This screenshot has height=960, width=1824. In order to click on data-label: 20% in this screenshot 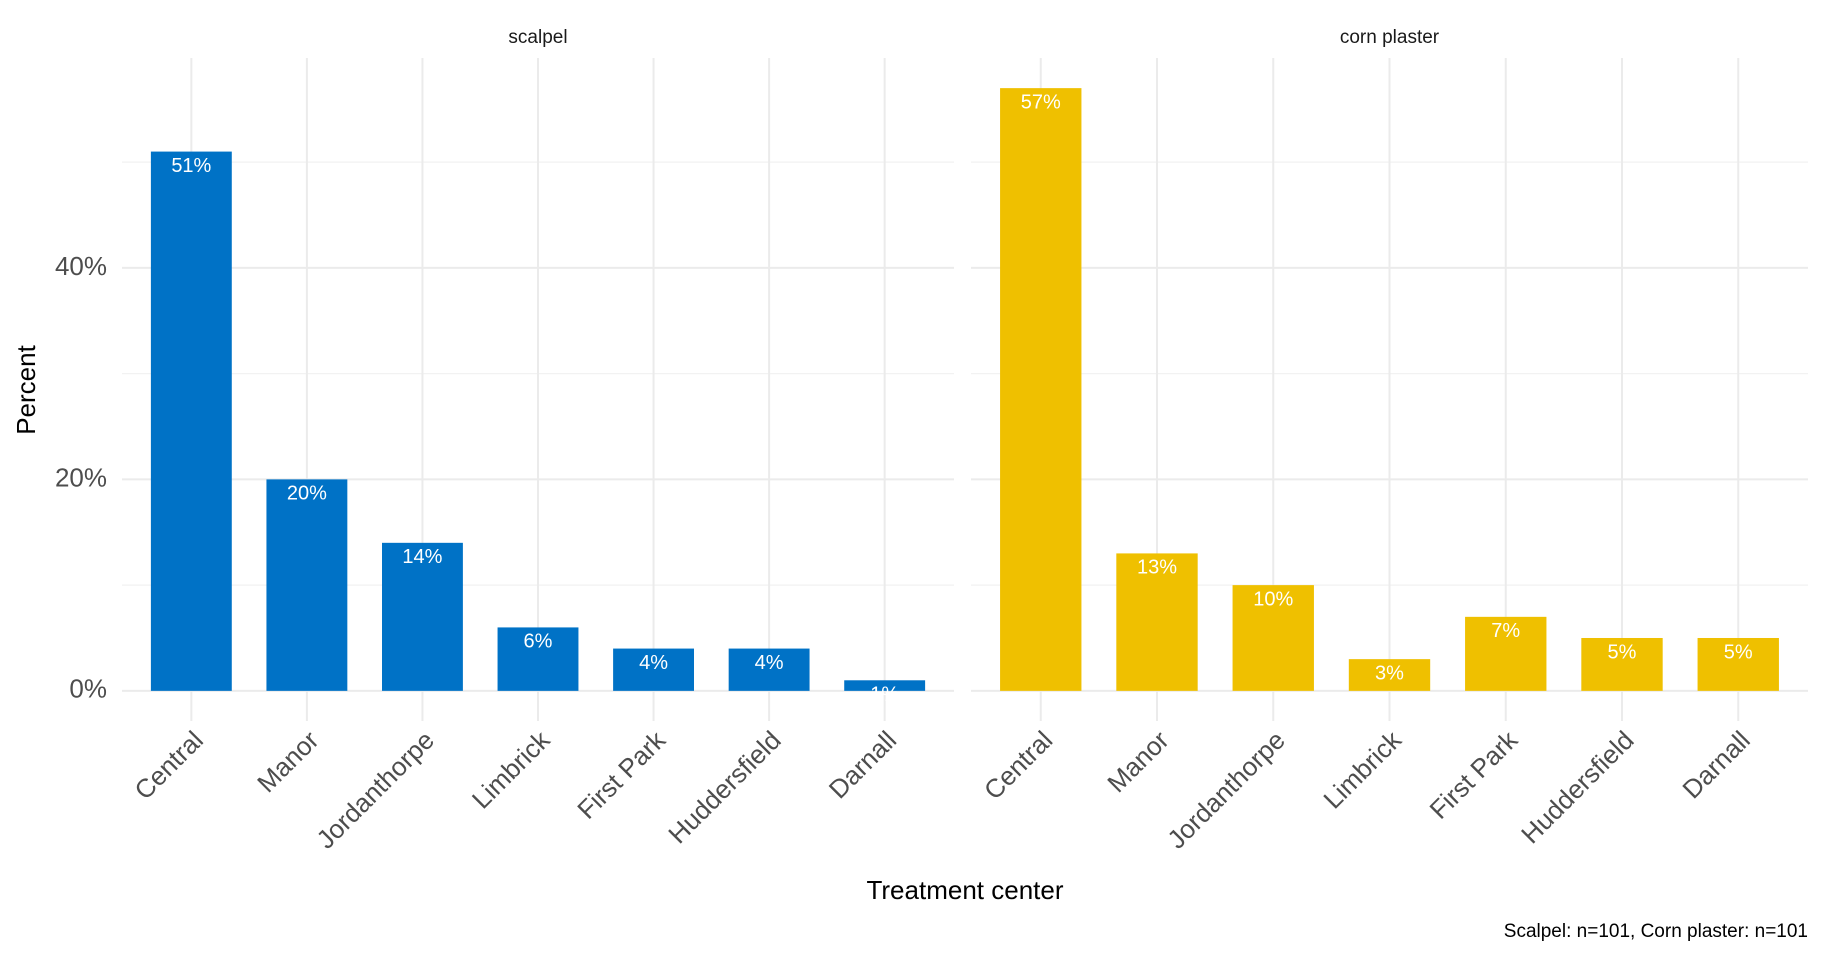, I will do `click(307, 494)`.